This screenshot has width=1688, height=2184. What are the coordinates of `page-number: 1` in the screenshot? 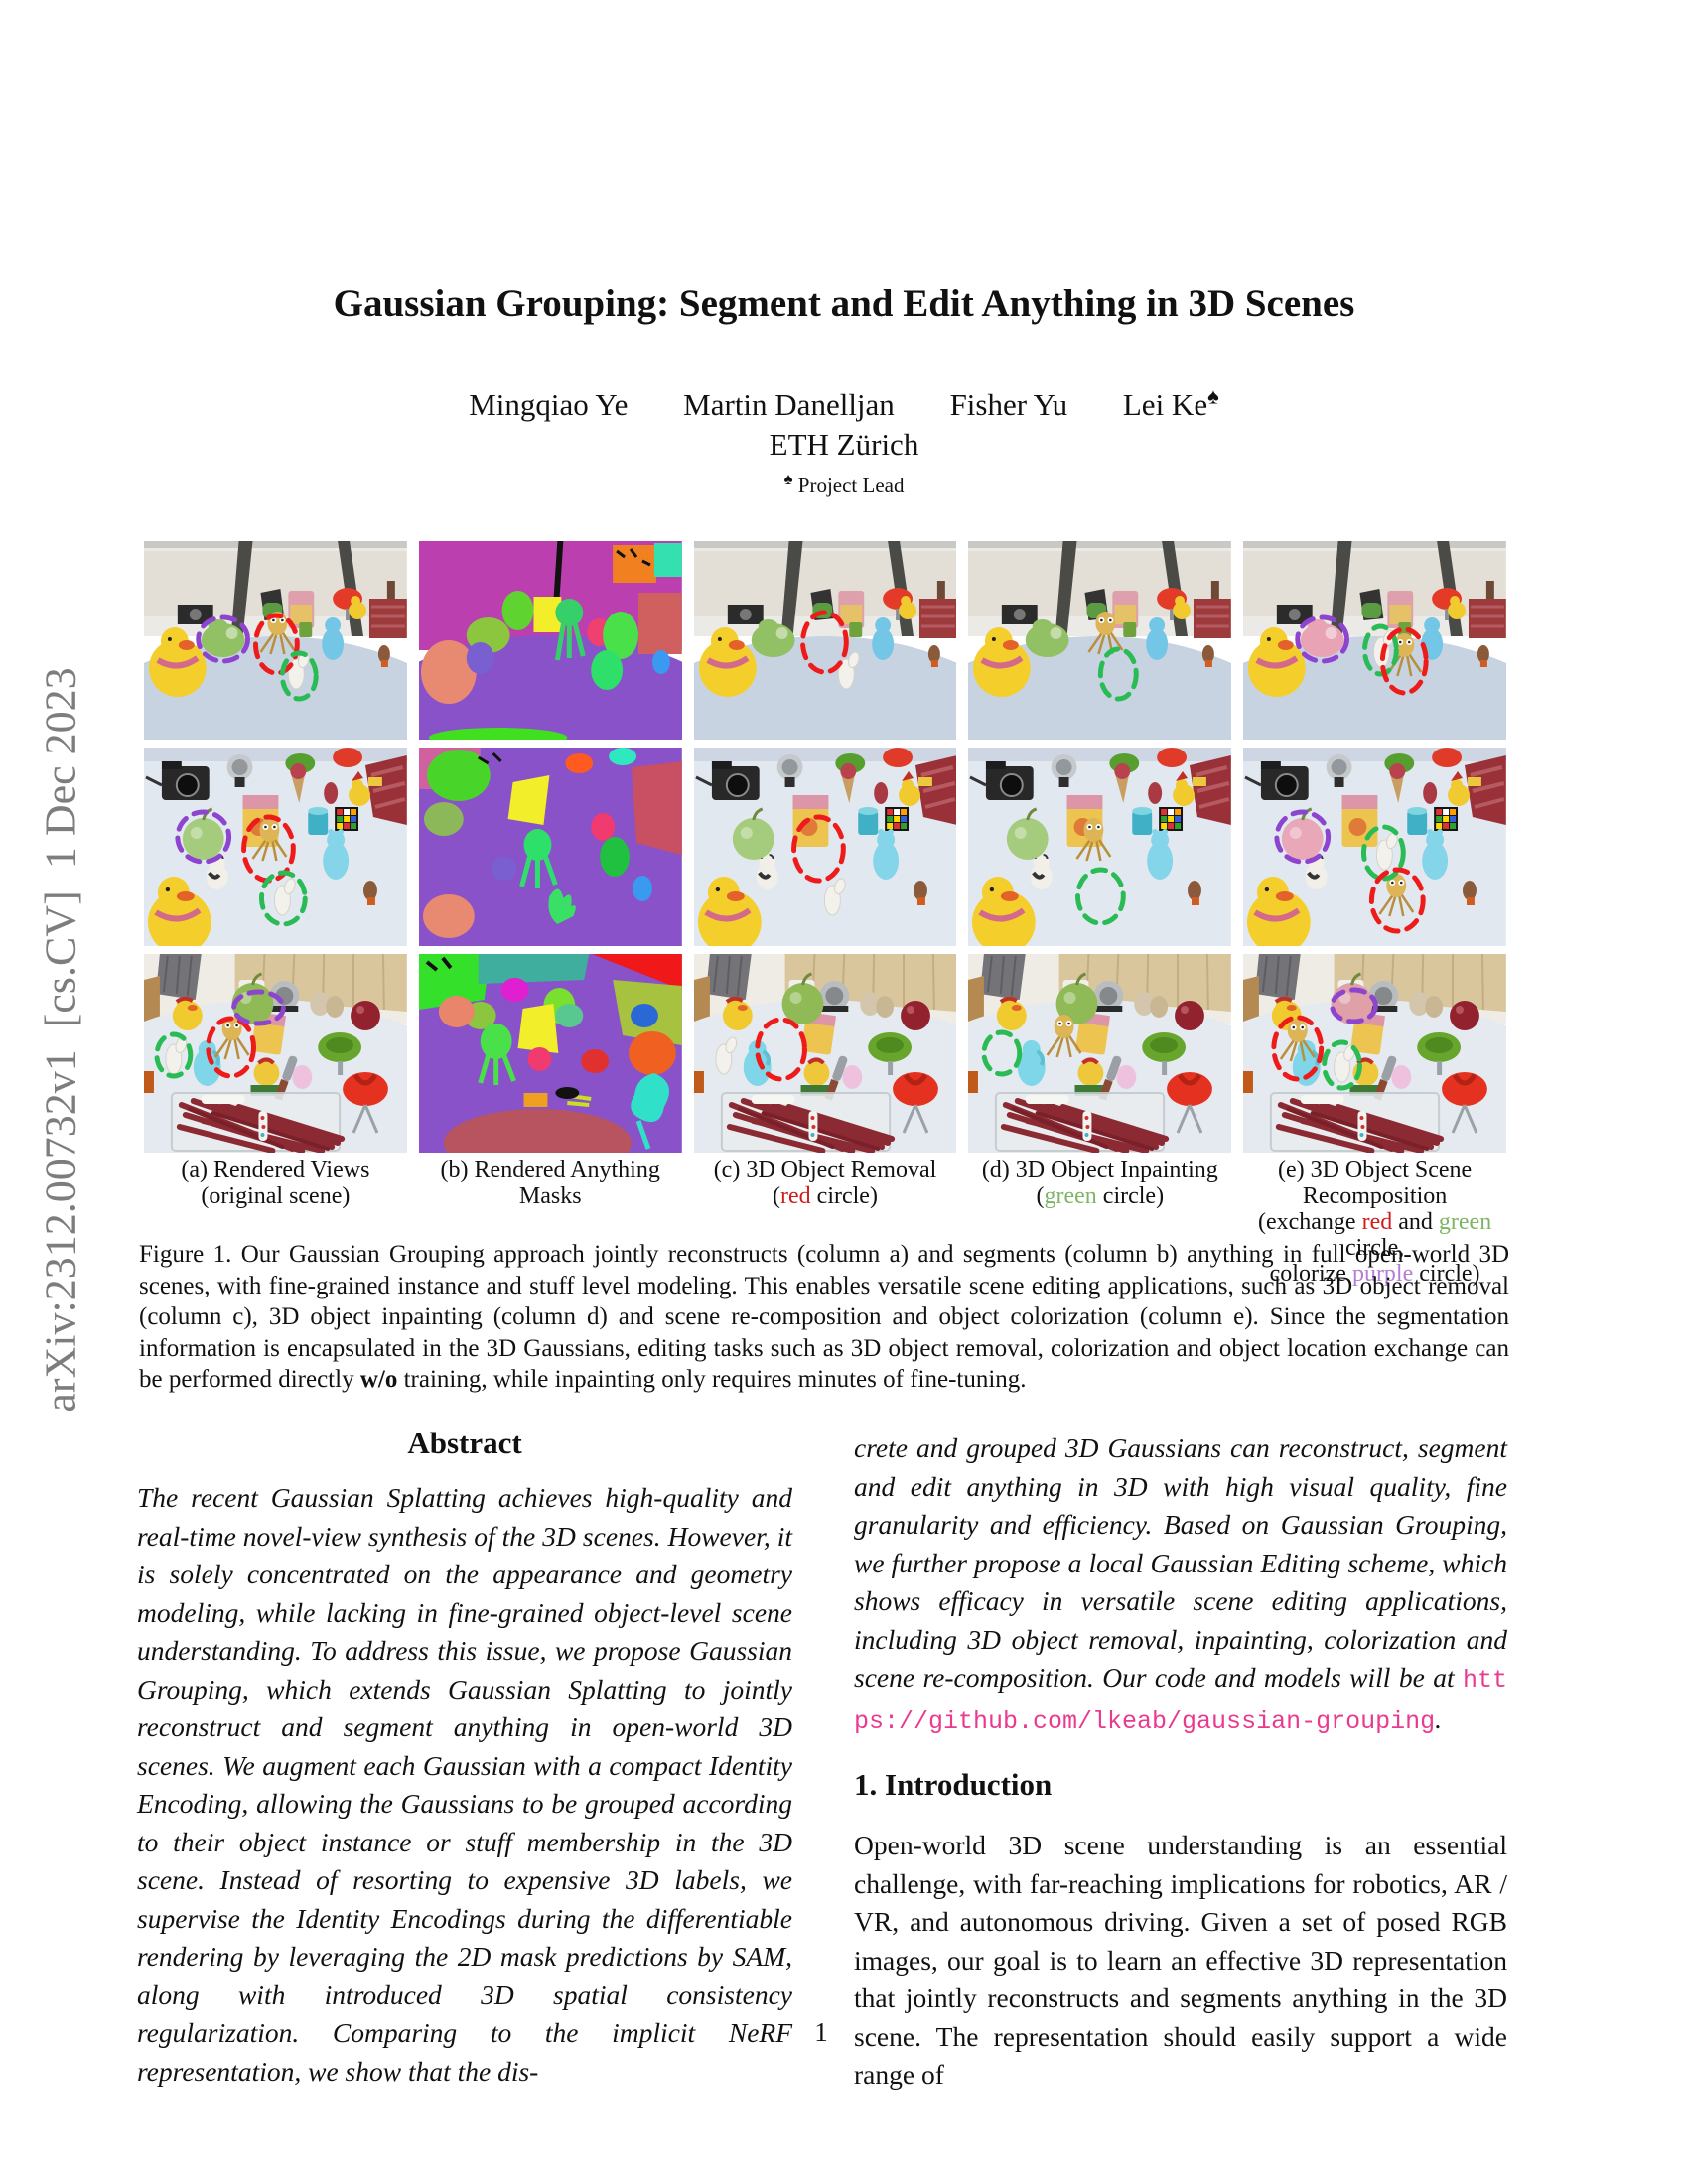 It's located at (821, 2032).